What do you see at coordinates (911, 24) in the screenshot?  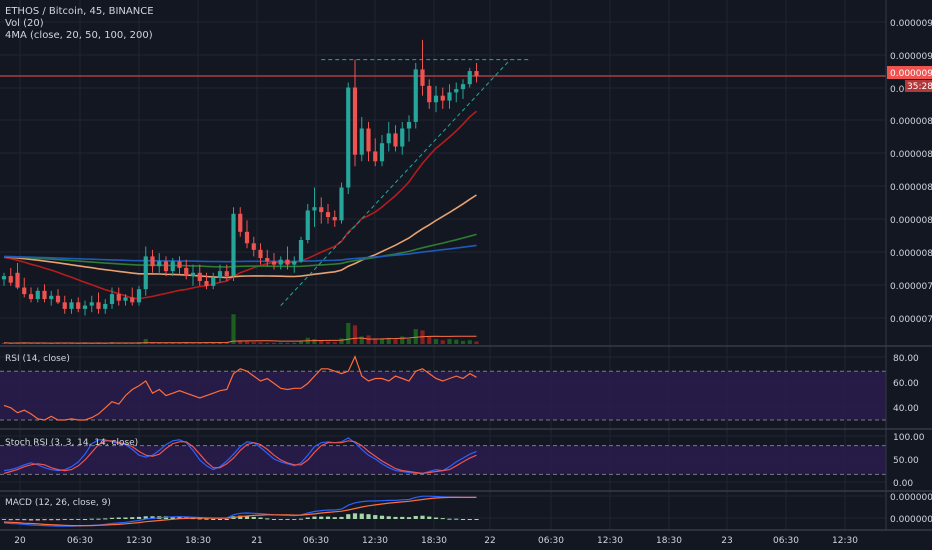 I see `price-tick: 0.00000940` at bounding box center [911, 24].